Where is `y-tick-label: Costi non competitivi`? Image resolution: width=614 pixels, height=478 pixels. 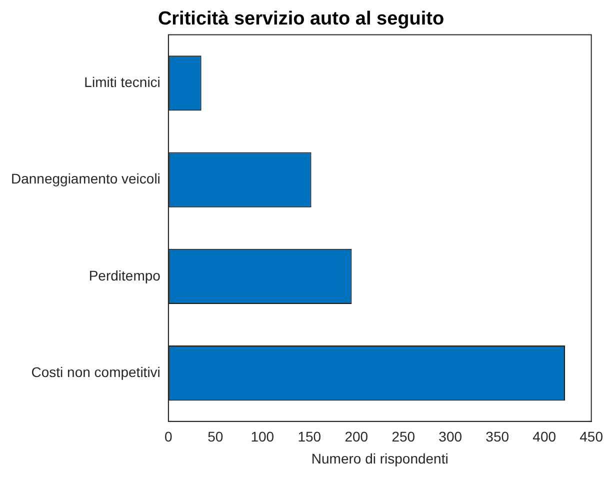
y-tick-label: Costi non competitivi is located at coordinates (95, 372).